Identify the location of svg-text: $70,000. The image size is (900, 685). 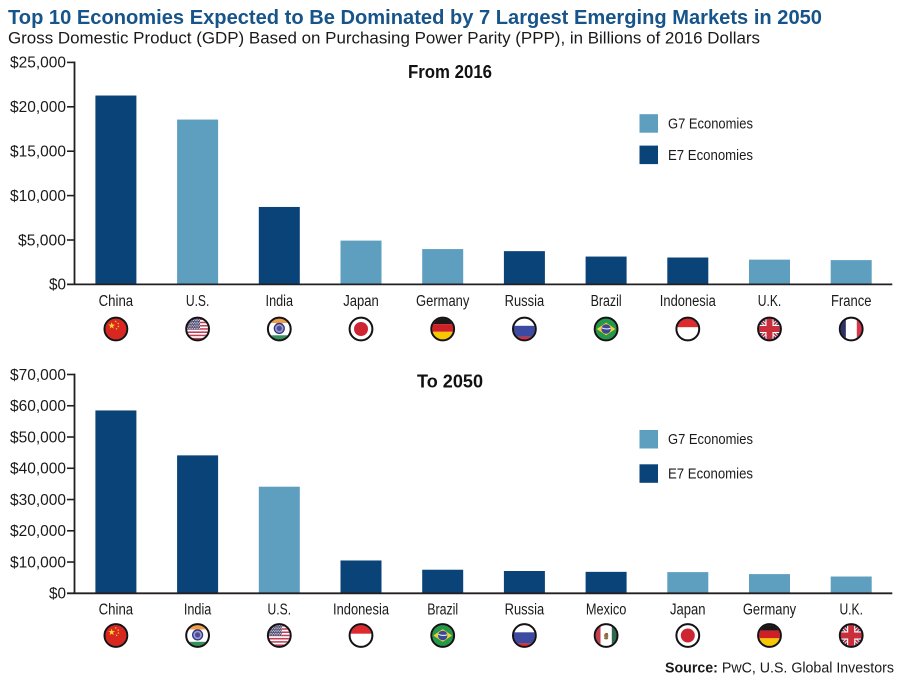
(38, 375).